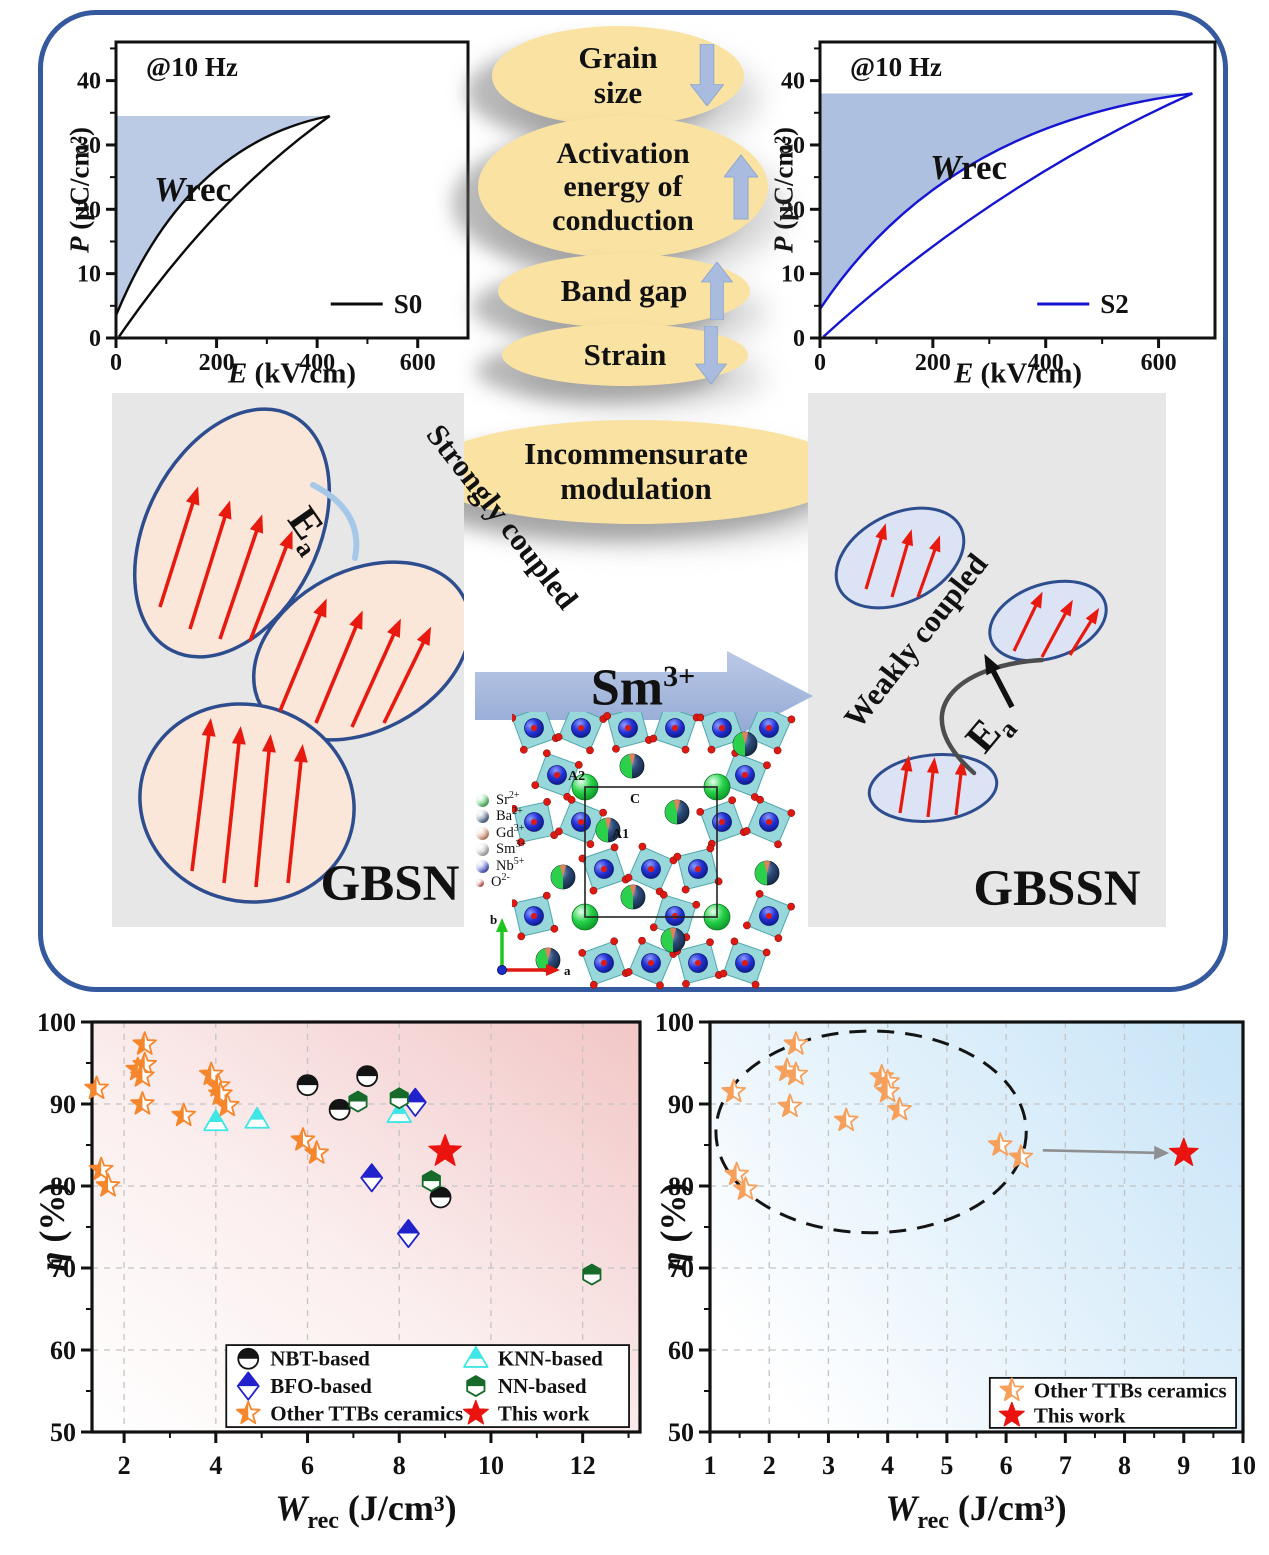 This screenshot has width=1269, height=1555. I want to click on pe-loop-s0: 0 200 400 600 0 10 20 30 40 S0, so click(273, 208).